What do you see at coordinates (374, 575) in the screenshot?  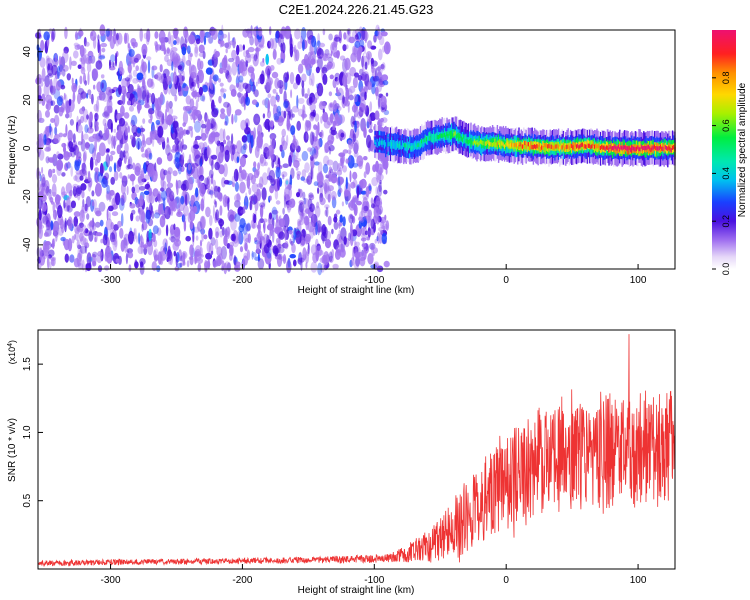 I see `snr-x-axis: -300 -200 -100 0 100` at bounding box center [374, 575].